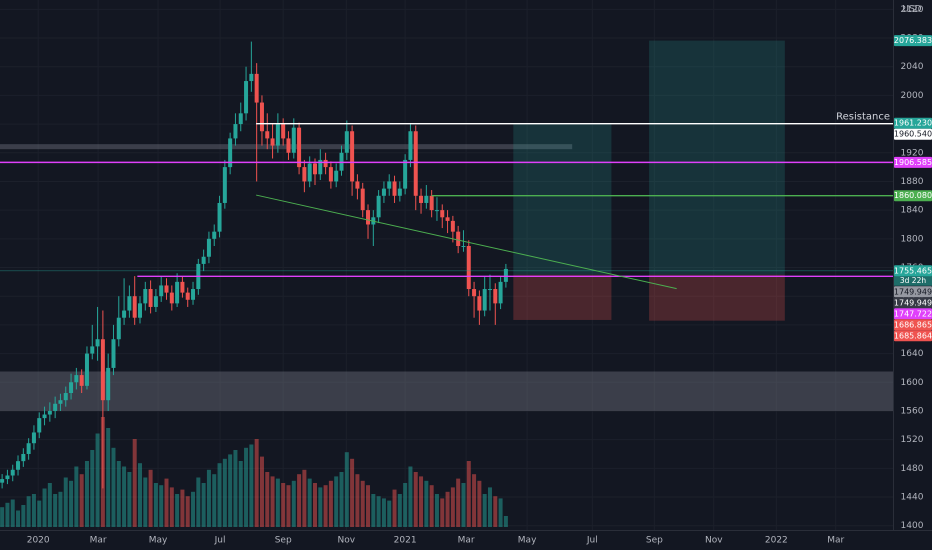 The width and height of the screenshot is (932, 550). Describe the element at coordinates (405, 541) in the screenshot. I see `x-tick-label: 2021` at that location.